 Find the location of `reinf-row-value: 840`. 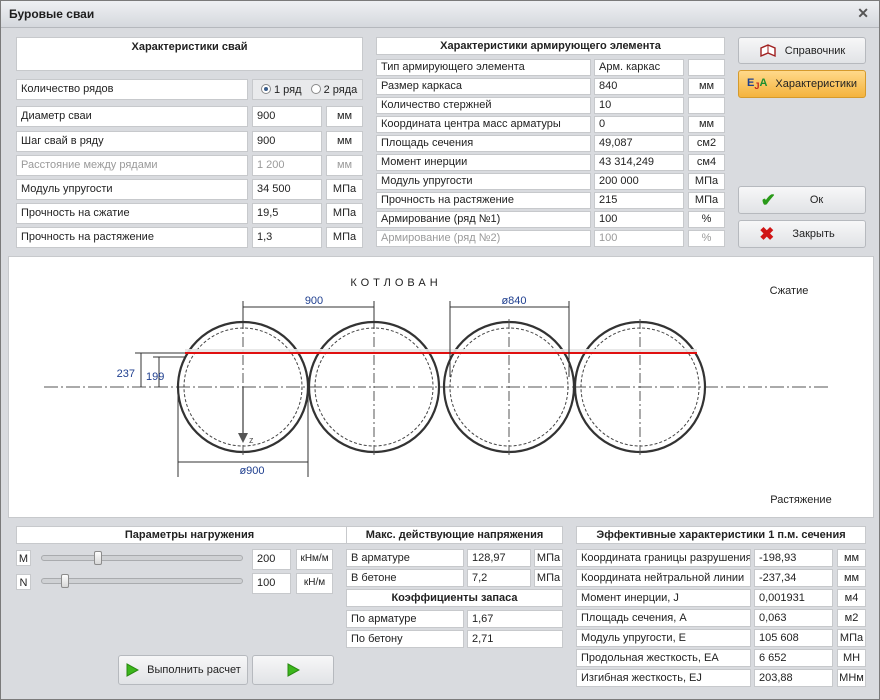

reinf-row-value: 840 is located at coordinates (639, 86).